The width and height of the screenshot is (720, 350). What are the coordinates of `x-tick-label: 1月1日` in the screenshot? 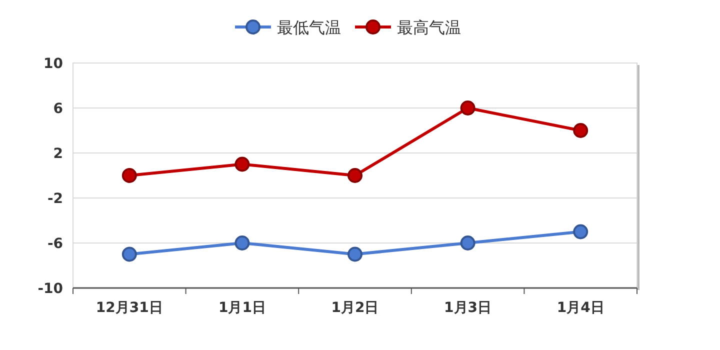 It's located at (242, 308).